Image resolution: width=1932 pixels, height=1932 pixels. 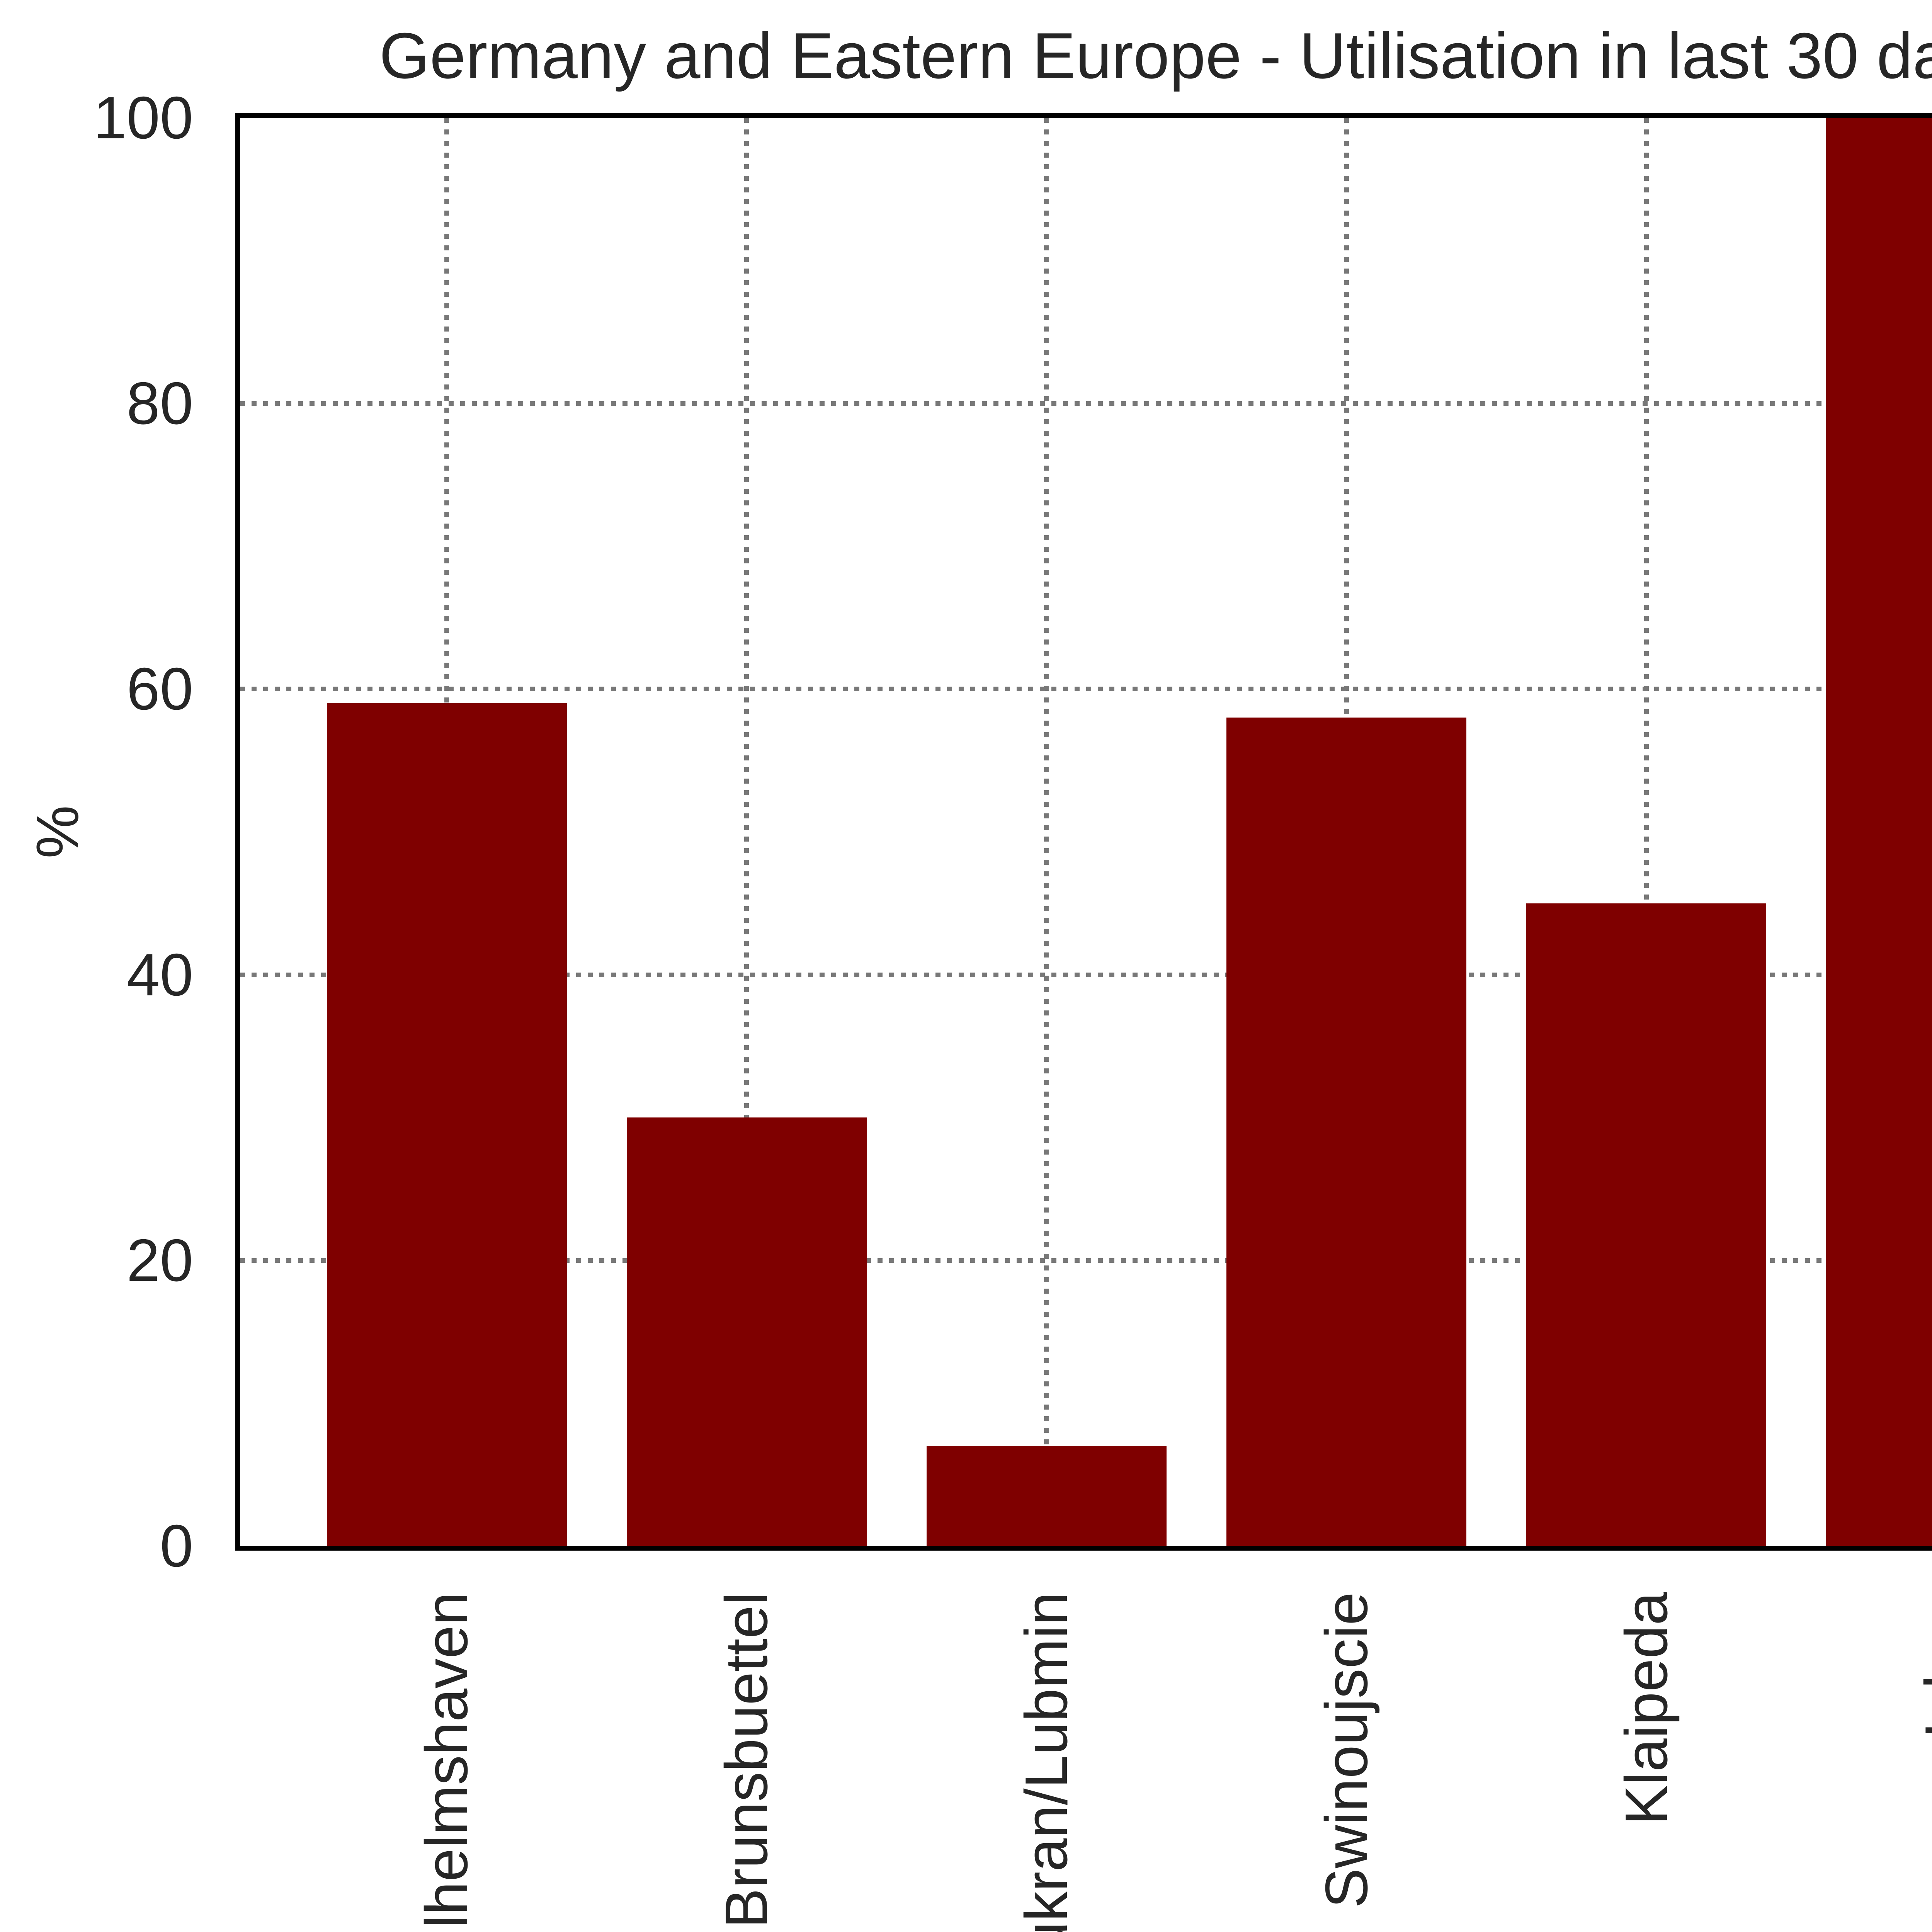 I want to click on x-tick-label-Brunsbuettel: Brunsbuettel, so click(x=747, y=1760).